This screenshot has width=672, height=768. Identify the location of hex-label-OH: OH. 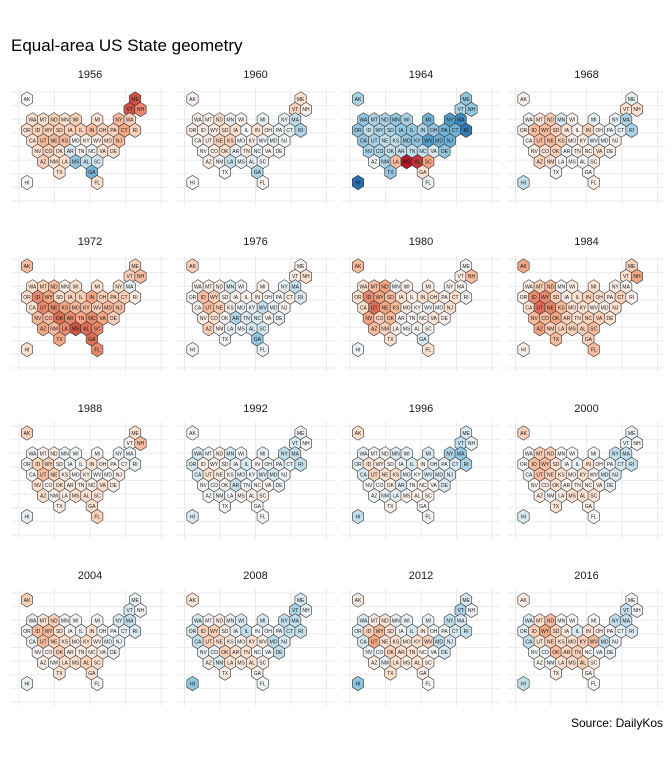
(103, 465).